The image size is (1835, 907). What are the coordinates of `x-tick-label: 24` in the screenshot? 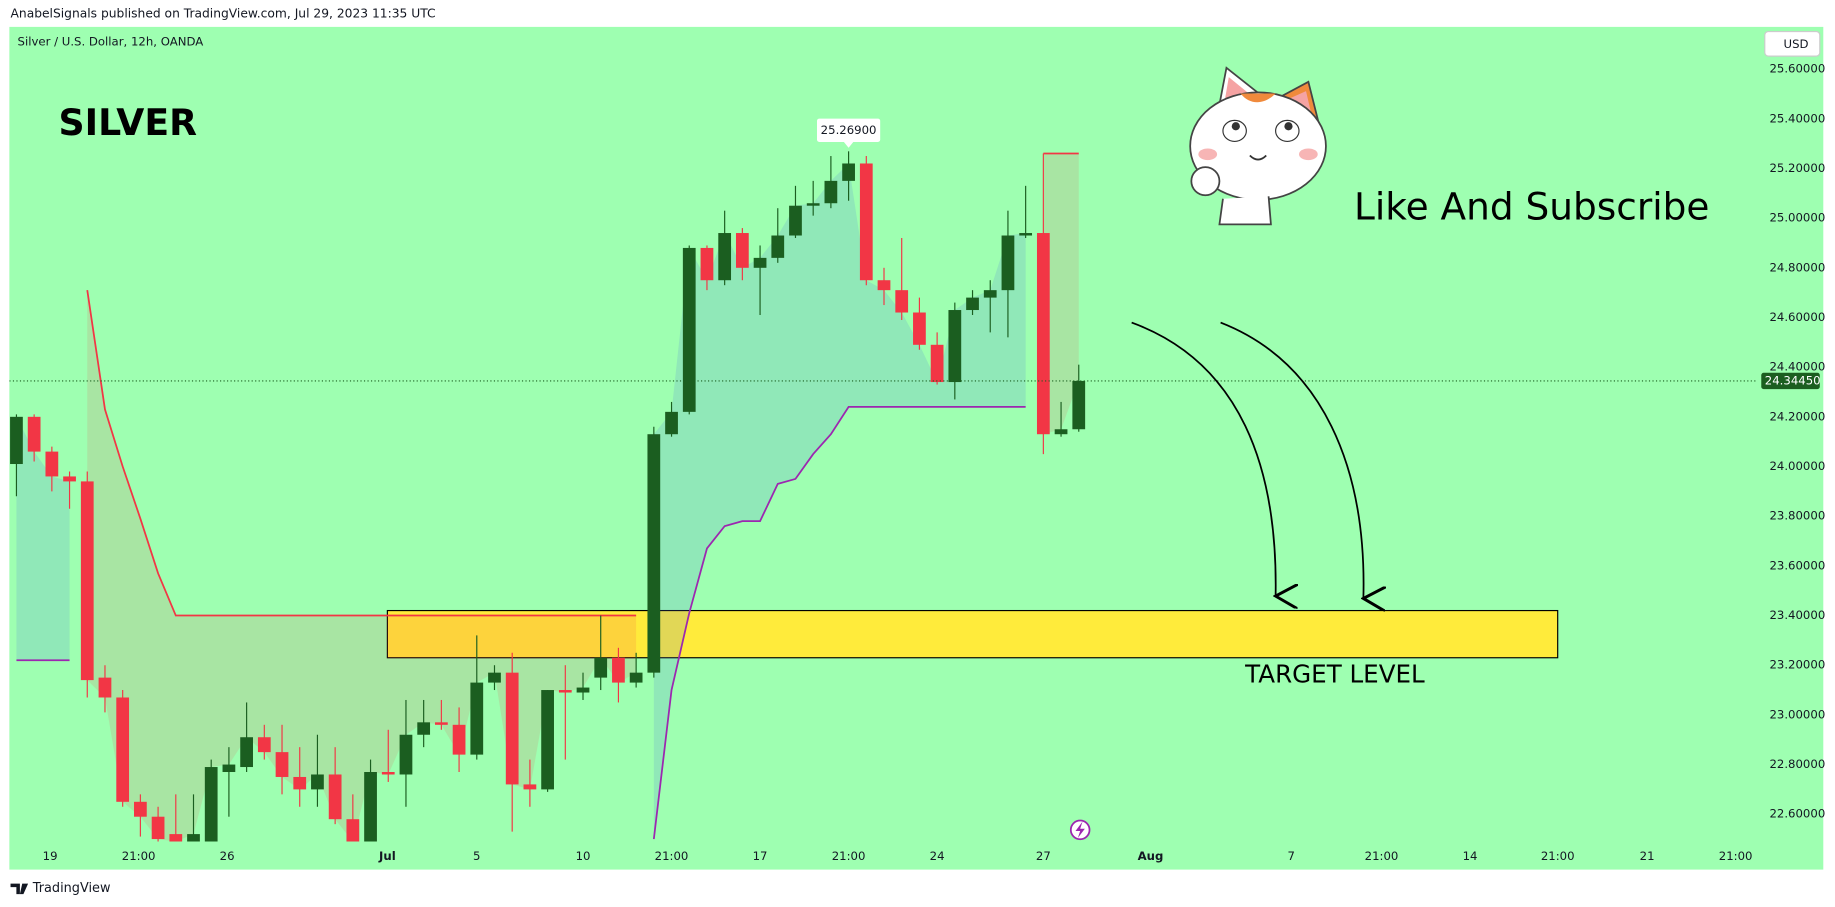 It's located at (937, 856).